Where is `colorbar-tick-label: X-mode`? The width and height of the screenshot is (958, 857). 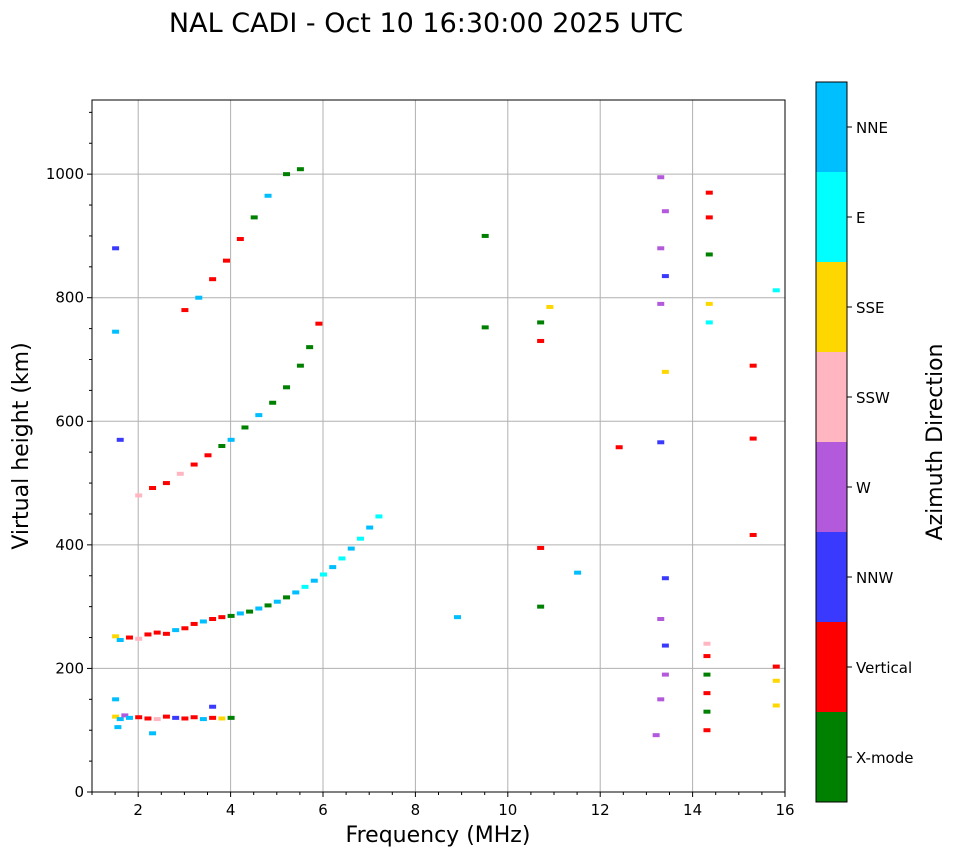
colorbar-tick-label: X-mode is located at coordinates (884, 758).